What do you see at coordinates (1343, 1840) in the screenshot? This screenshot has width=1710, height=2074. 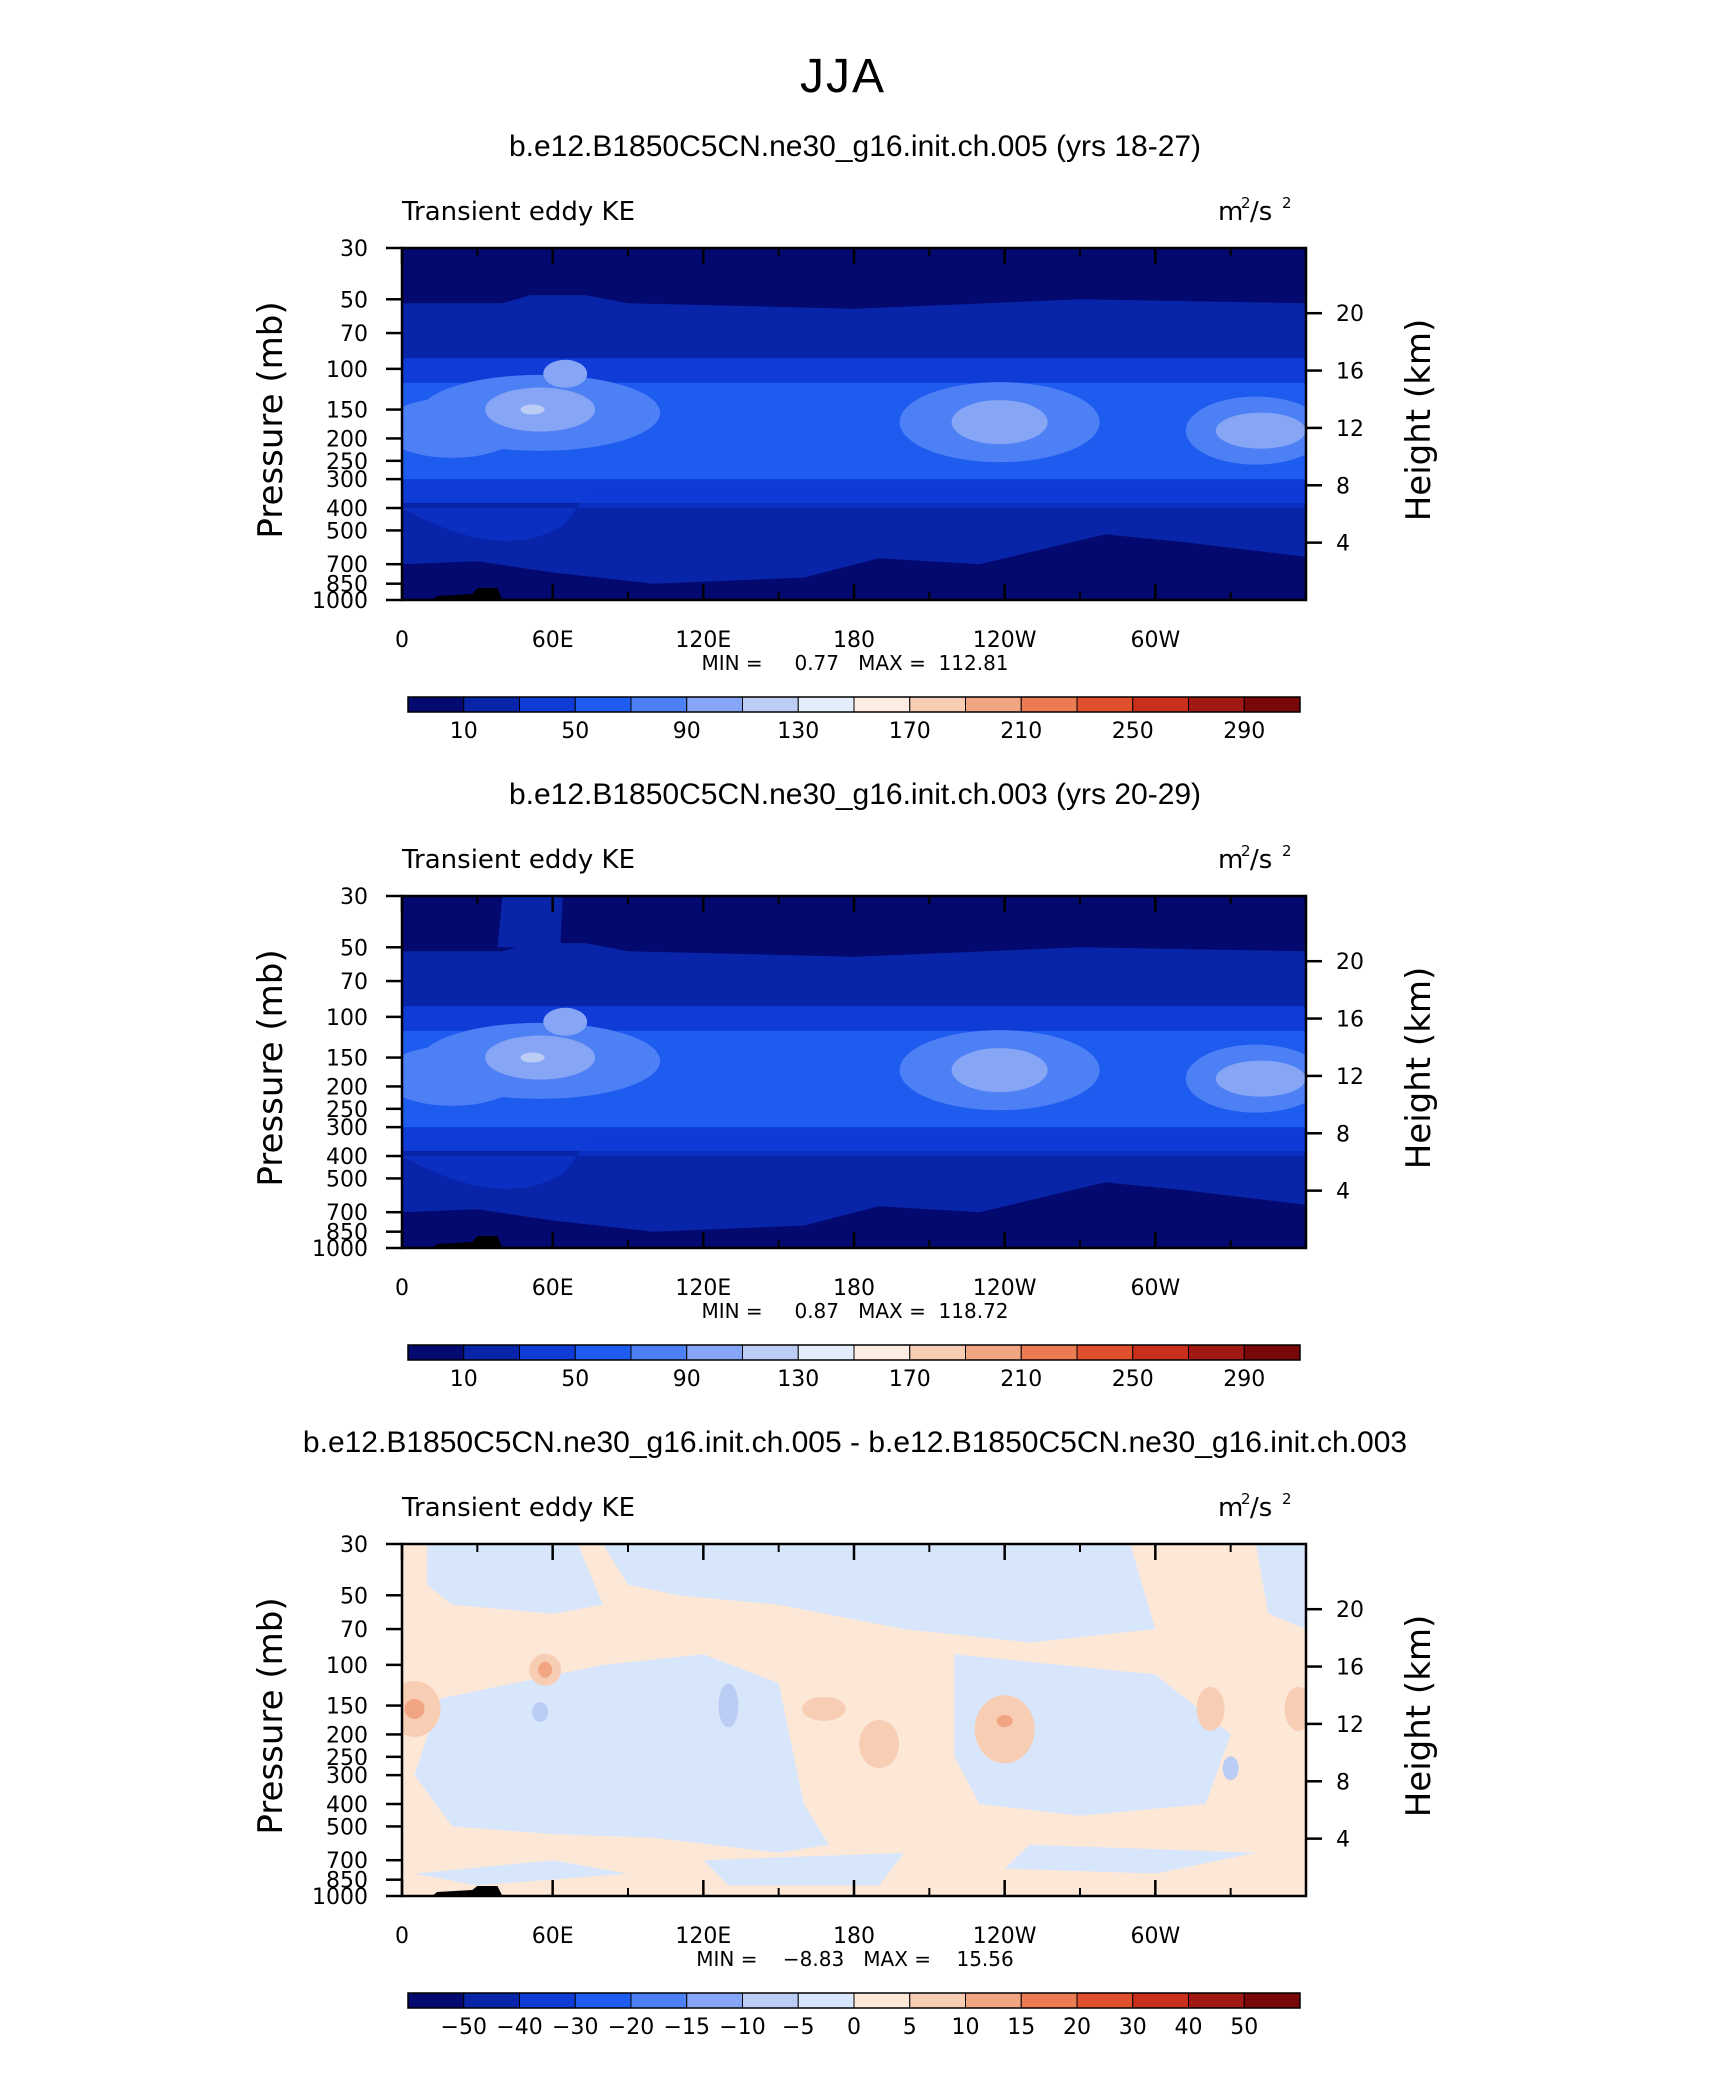 I see `y-right-tick-label: 4` at bounding box center [1343, 1840].